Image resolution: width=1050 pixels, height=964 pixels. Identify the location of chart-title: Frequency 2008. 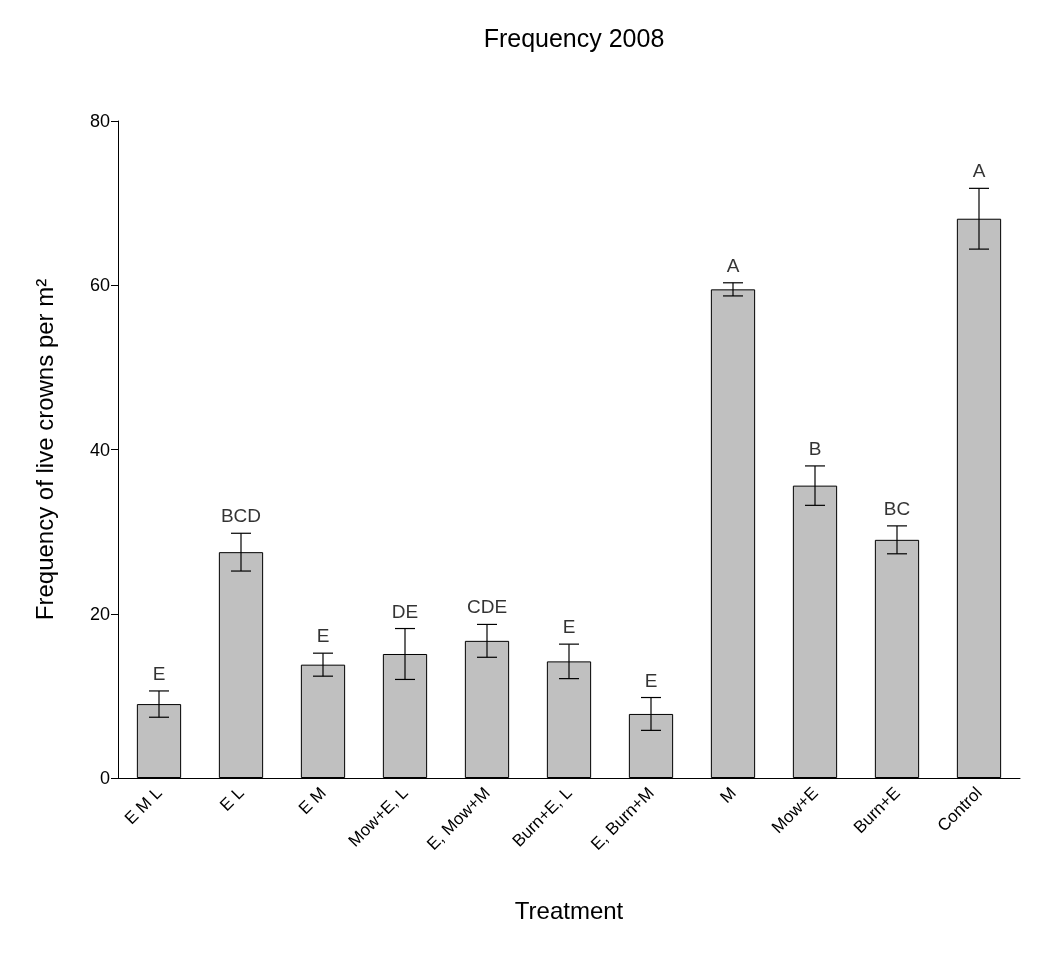
(574, 37).